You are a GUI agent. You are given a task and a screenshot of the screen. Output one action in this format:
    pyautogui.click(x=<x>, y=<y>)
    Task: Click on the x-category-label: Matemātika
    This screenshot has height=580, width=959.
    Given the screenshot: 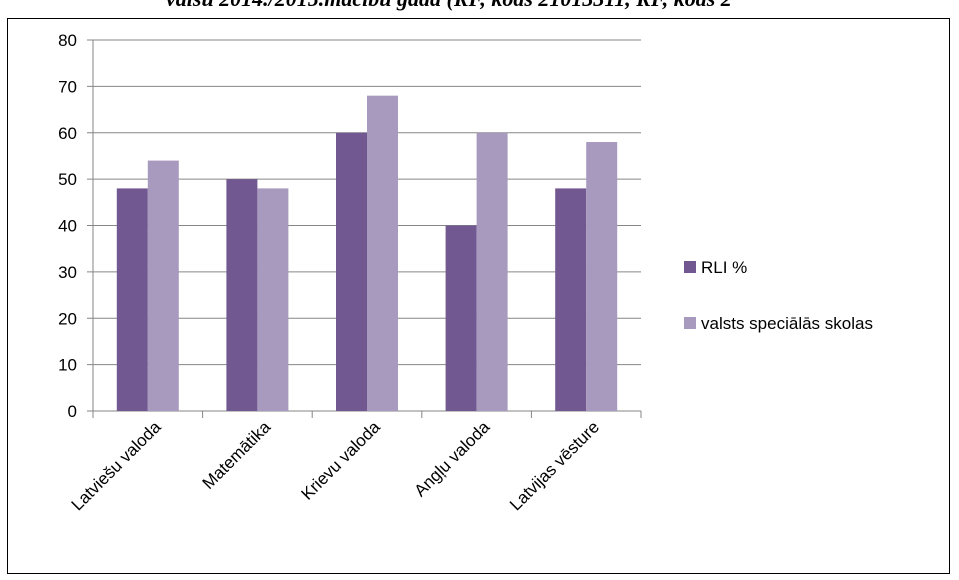 What is the action you would take?
    pyautogui.click(x=237, y=455)
    